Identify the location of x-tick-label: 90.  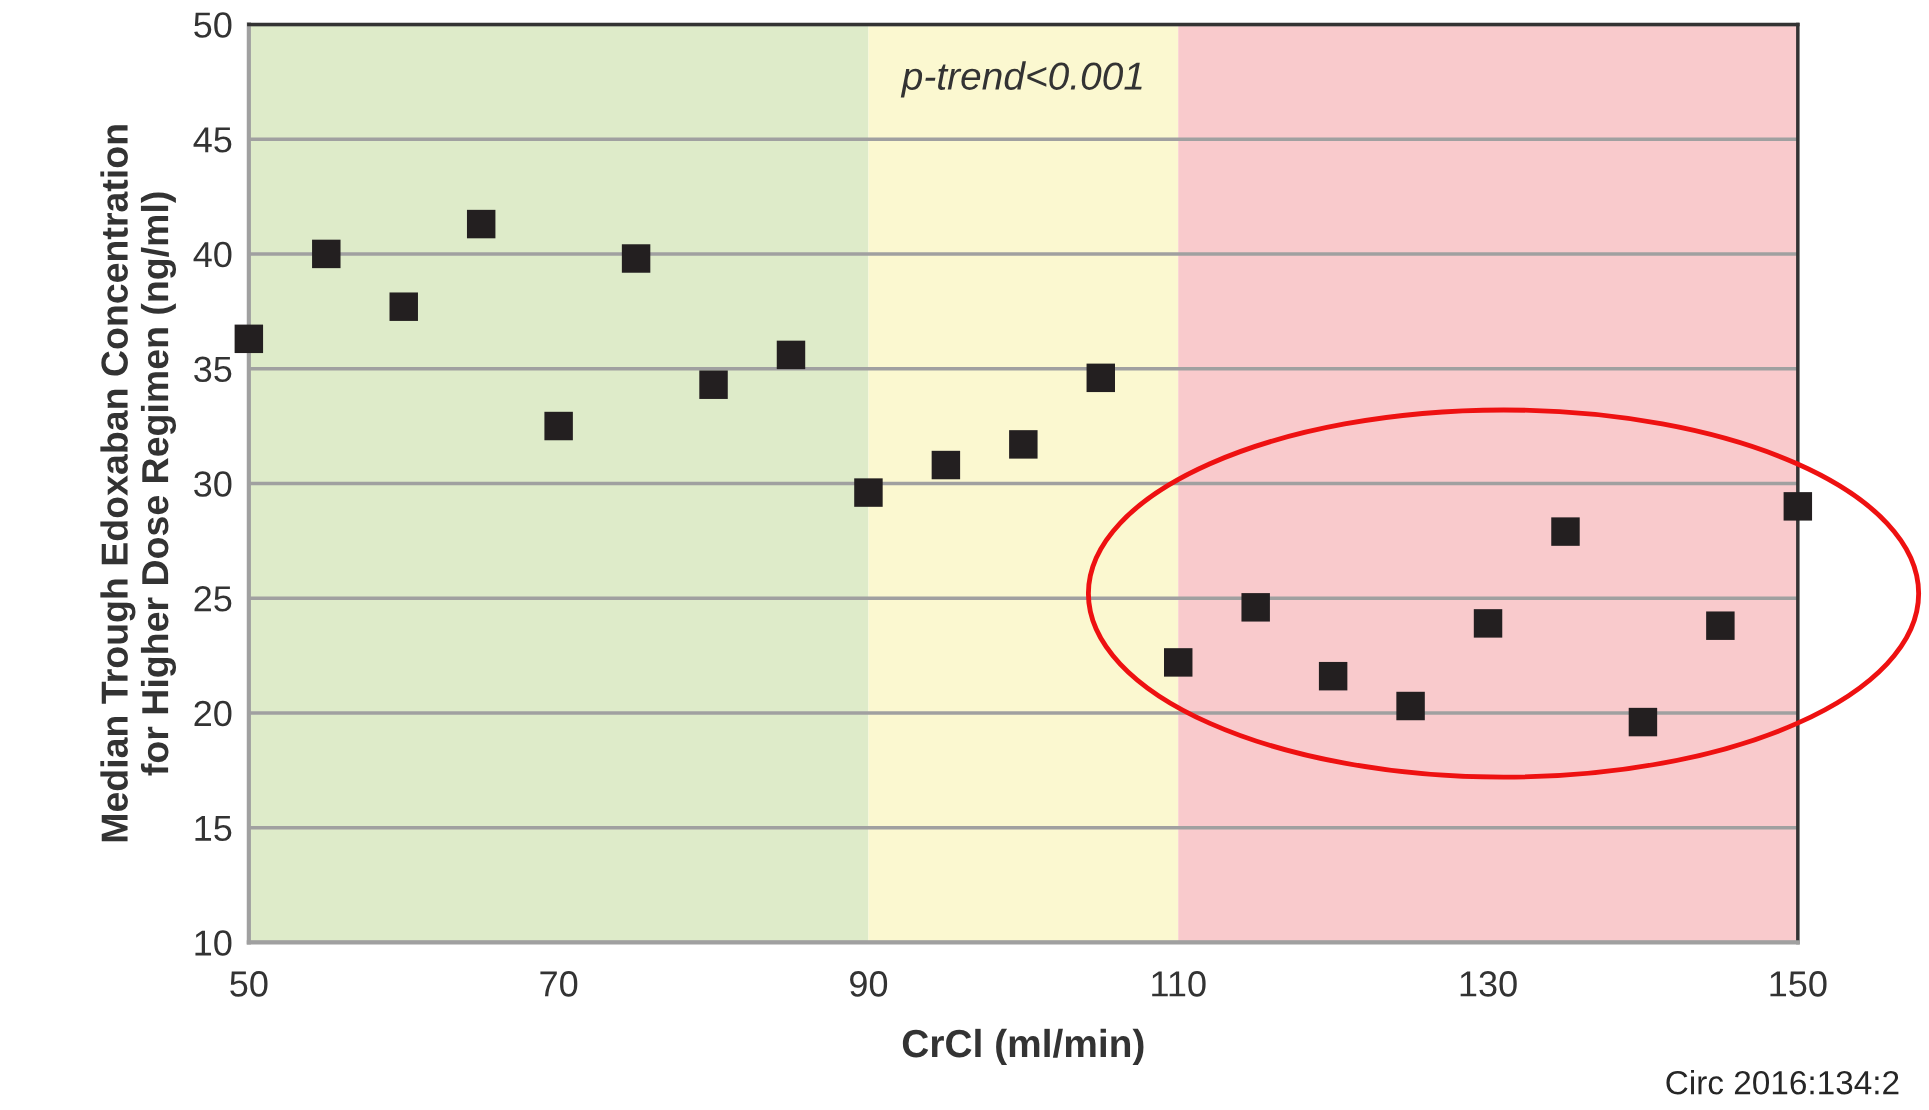
(869, 984).